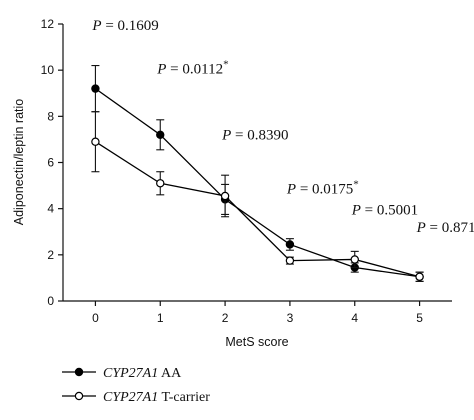 This screenshot has height=420, width=474. I want to click on y-tick-label: 6, so click(50, 163).